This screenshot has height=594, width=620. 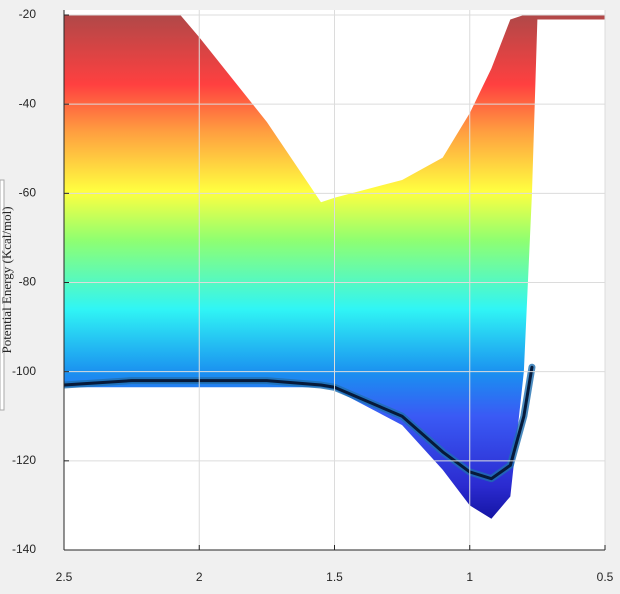 I want to click on x-tick-label: 2, so click(x=199, y=577).